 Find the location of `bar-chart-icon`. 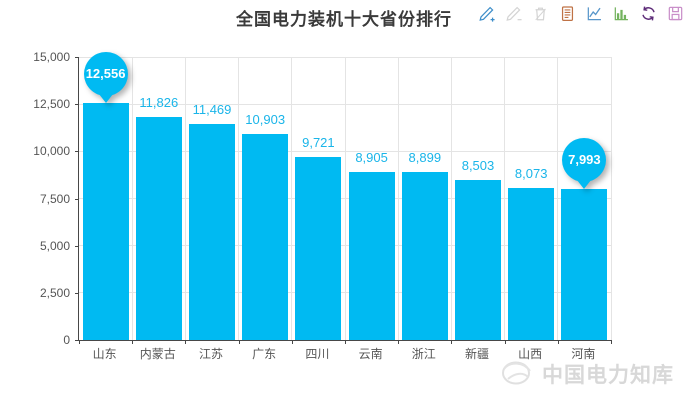

bar-chart-icon is located at coordinates (621, 13).